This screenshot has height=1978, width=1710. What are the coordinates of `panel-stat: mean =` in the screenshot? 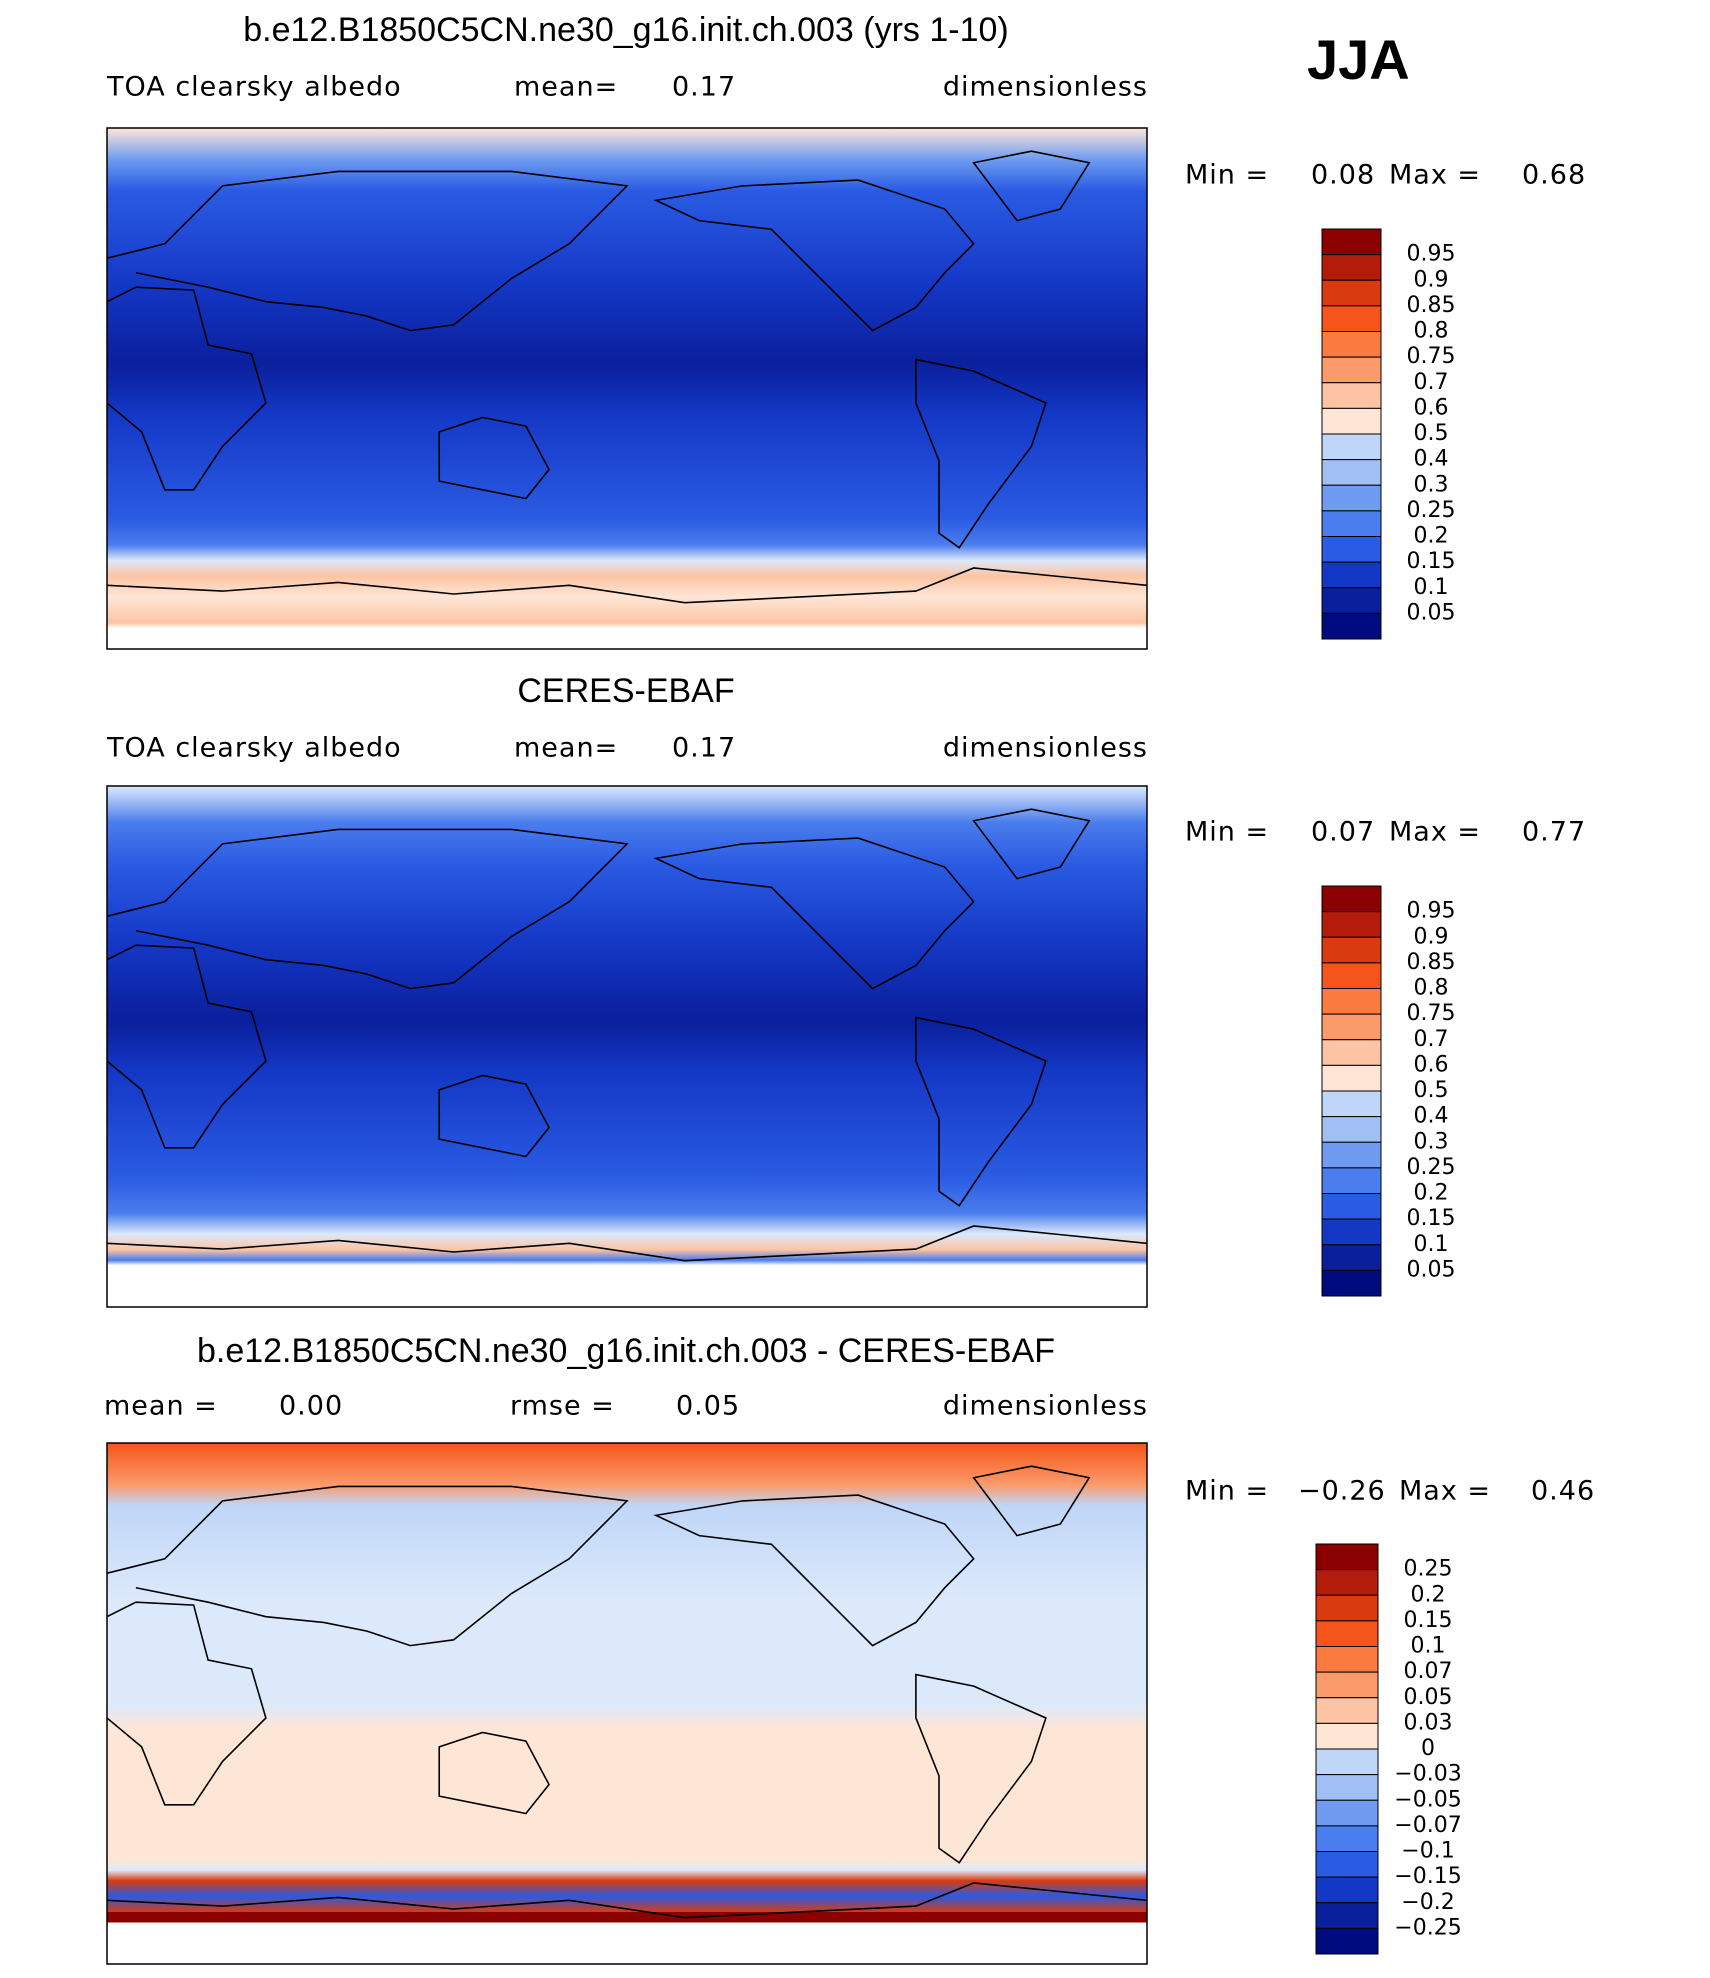 It's located at (161, 1406).